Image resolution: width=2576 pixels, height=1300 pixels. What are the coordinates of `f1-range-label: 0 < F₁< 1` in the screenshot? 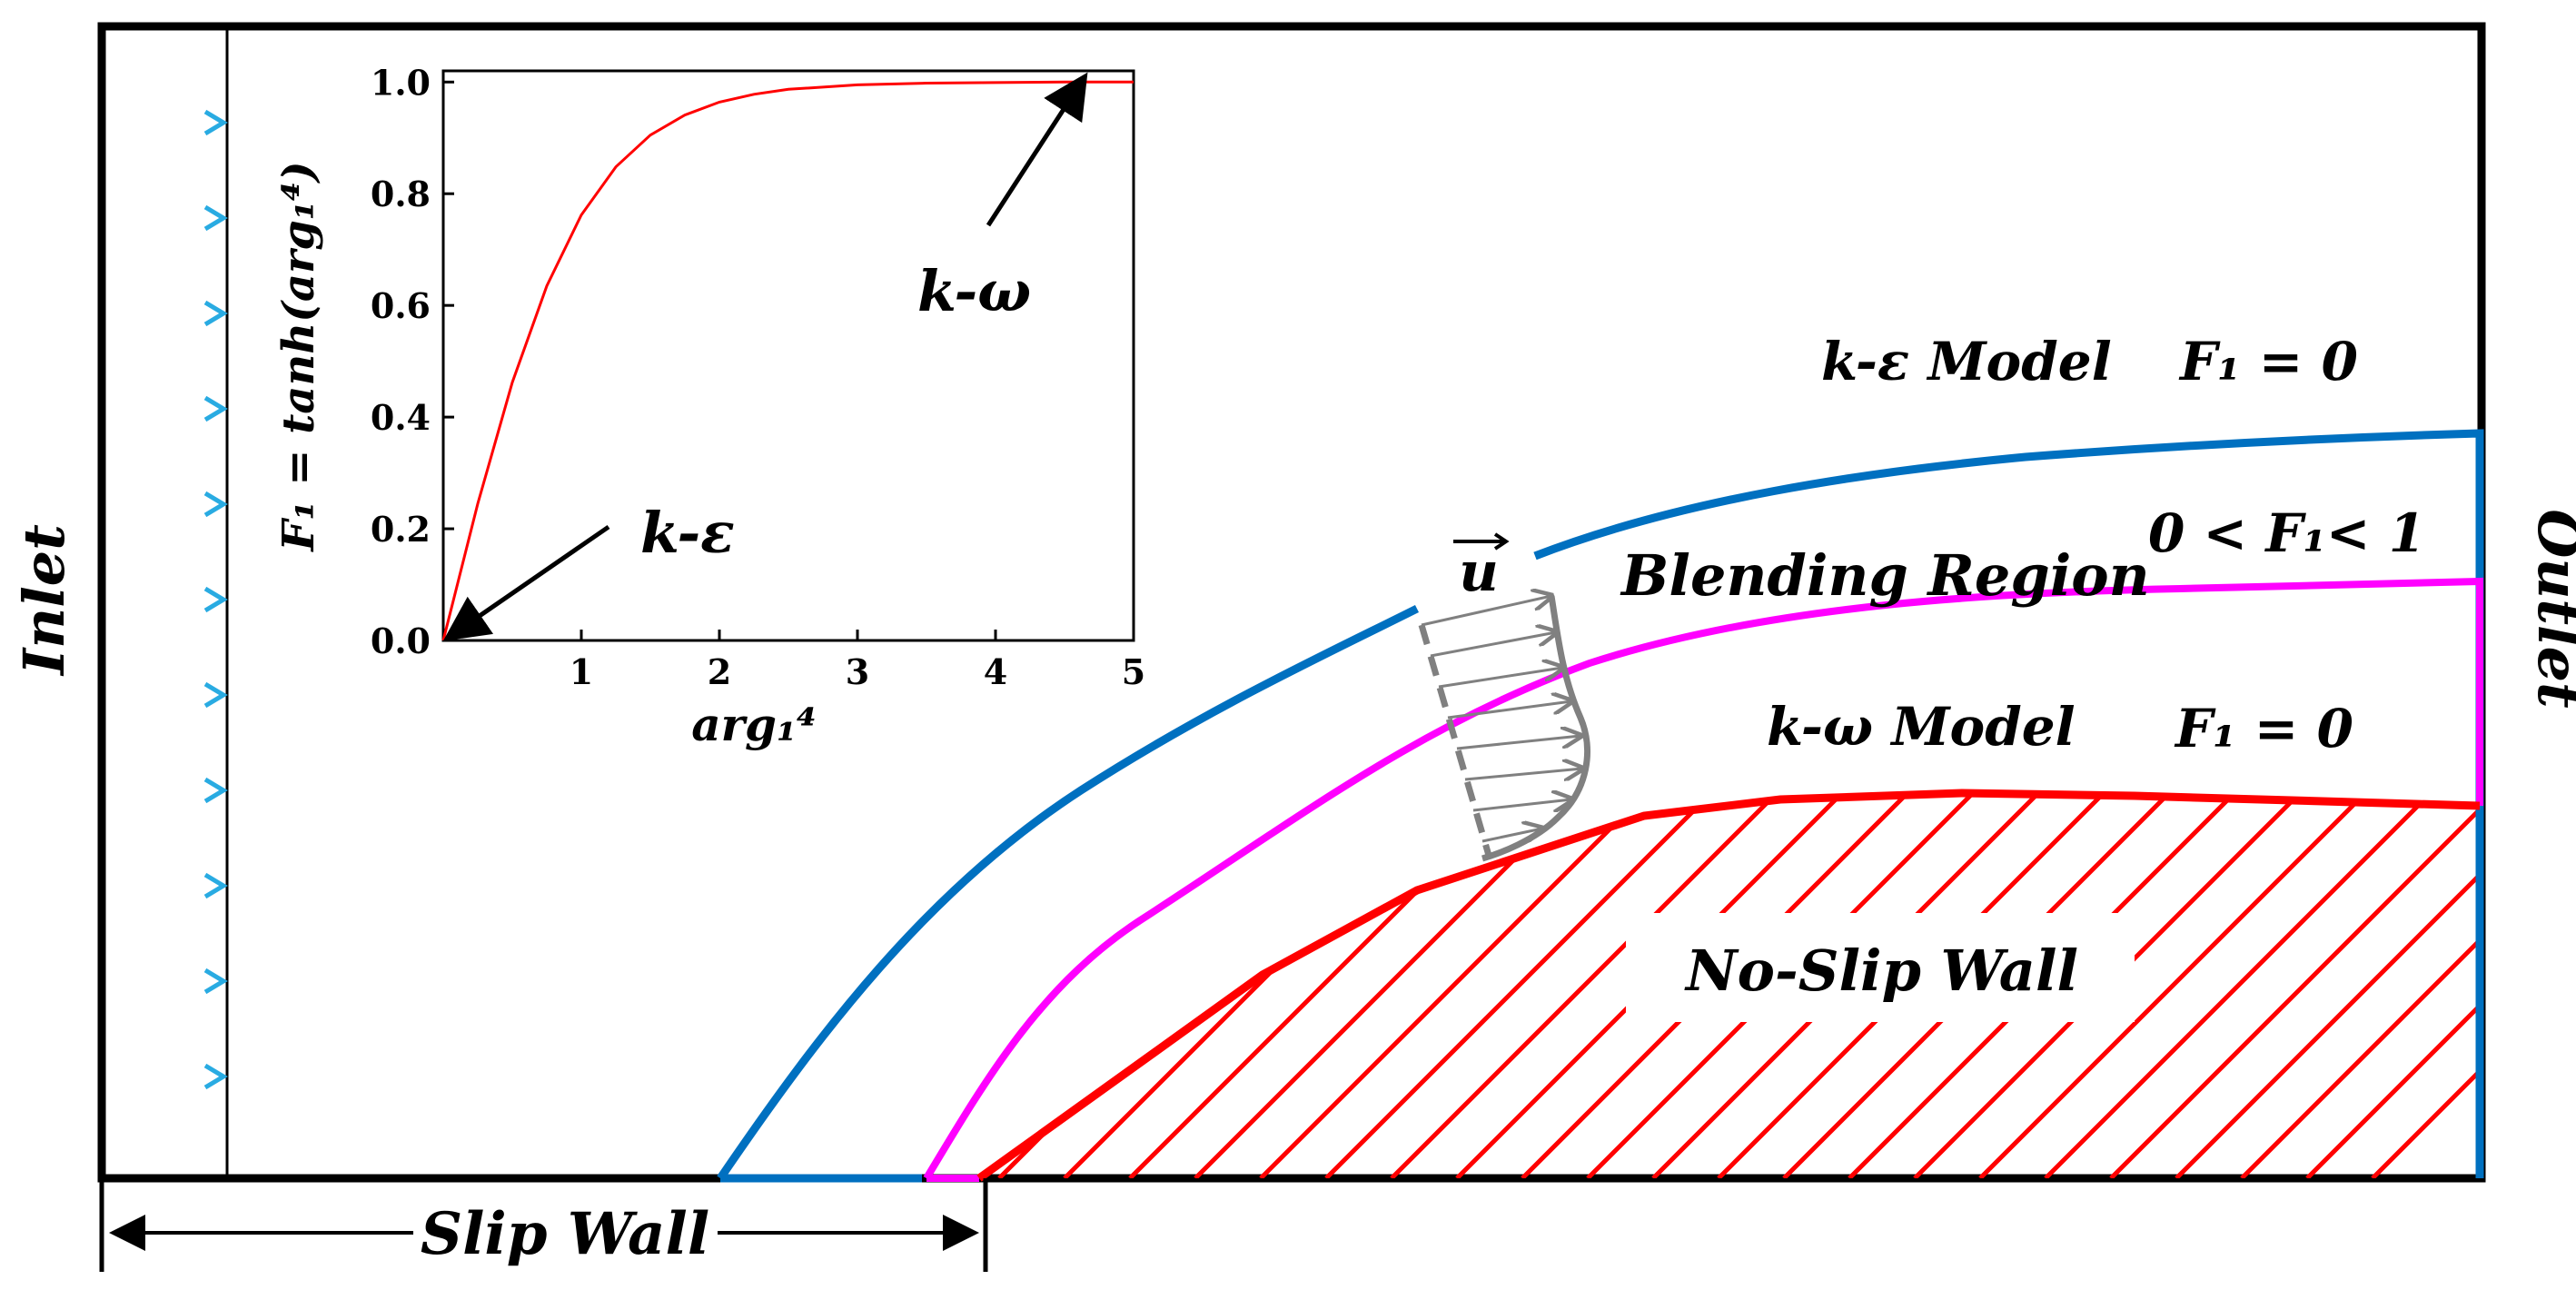 It's located at (2286, 533).